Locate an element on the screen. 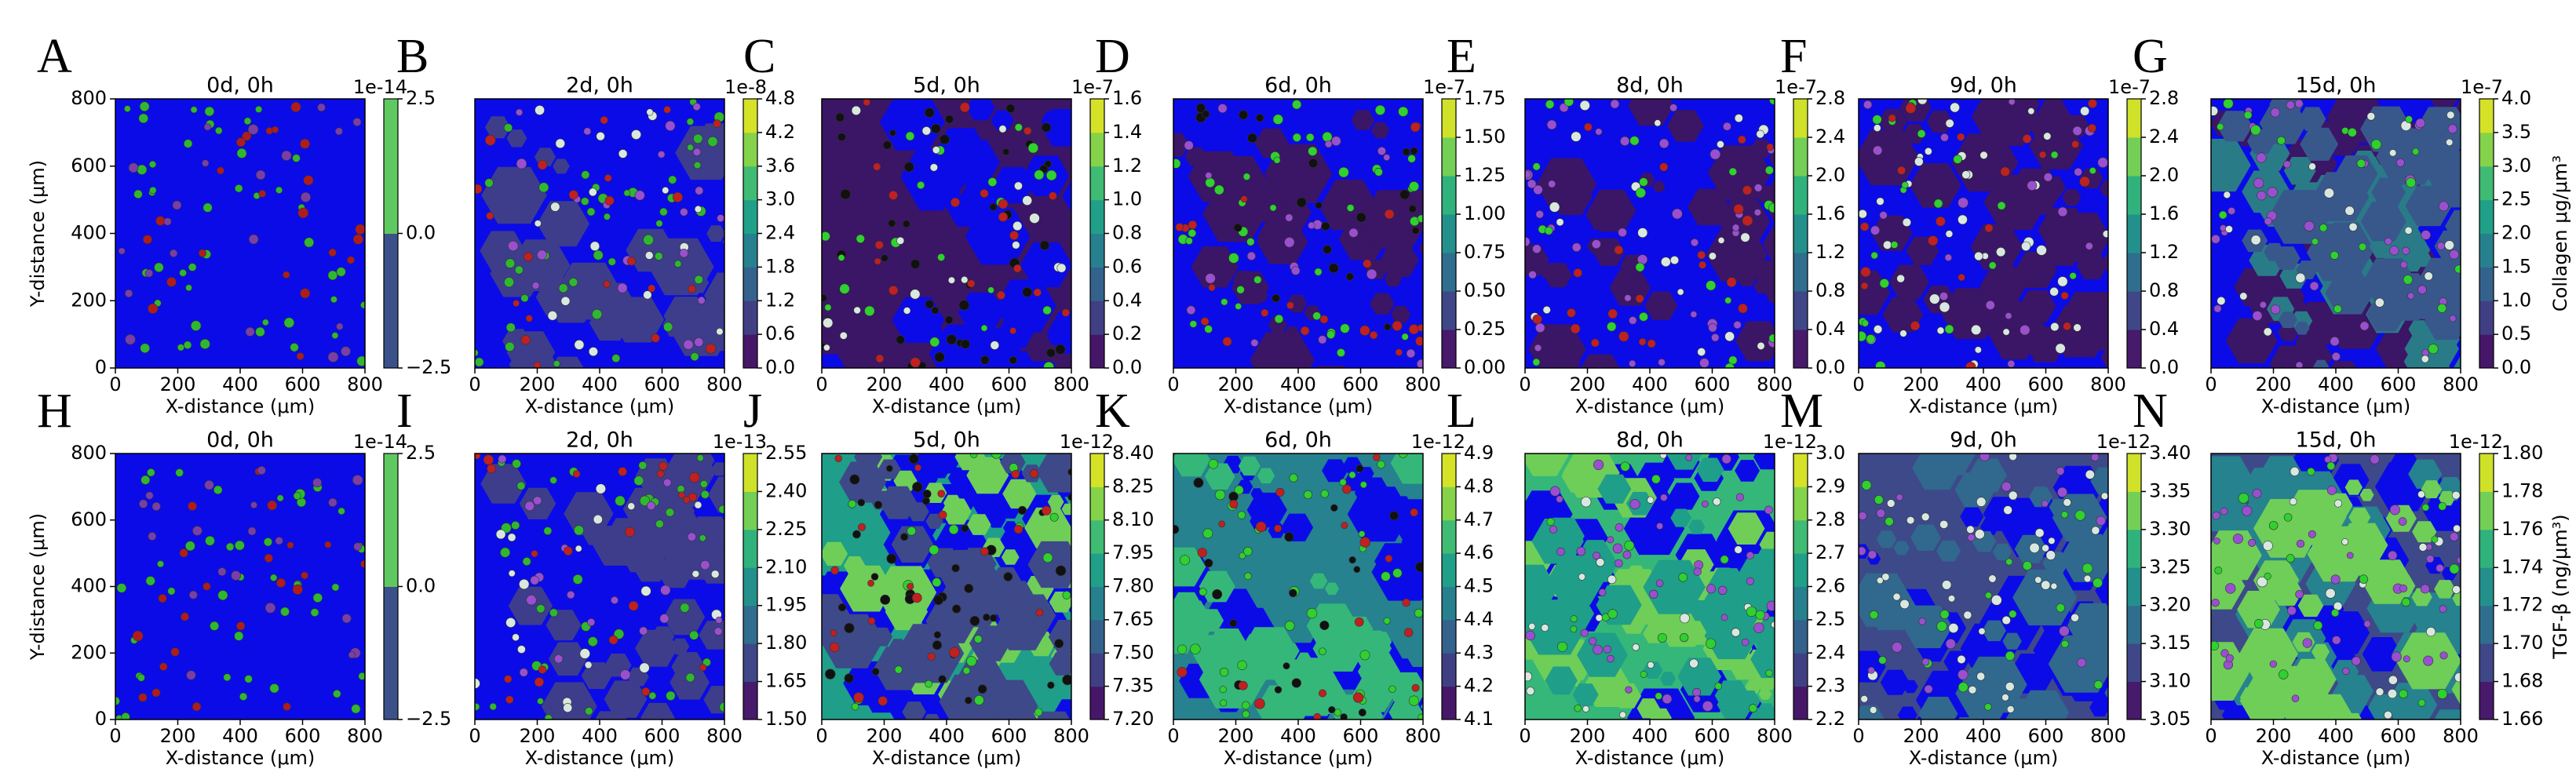 This screenshot has width=2576, height=776. colorbar-tick-label: 7.35 is located at coordinates (1133, 686).